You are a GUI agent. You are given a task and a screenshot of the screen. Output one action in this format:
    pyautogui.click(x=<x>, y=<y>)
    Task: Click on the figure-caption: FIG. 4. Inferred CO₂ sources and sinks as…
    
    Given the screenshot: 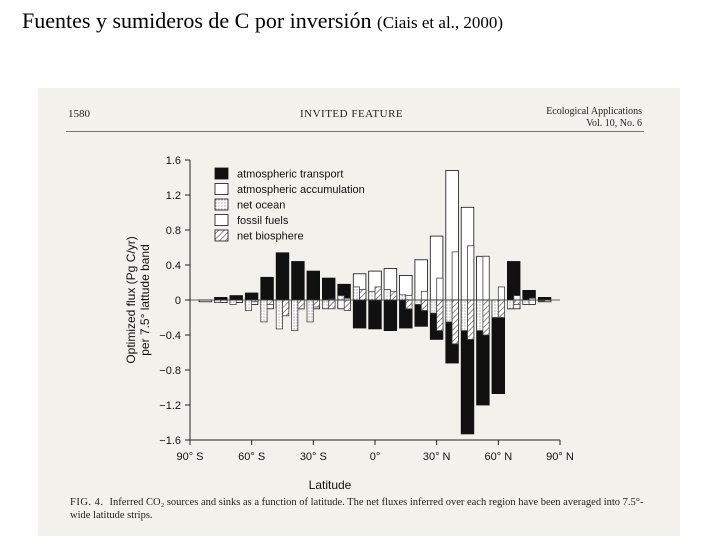 What is the action you would take?
    pyautogui.click(x=365, y=509)
    